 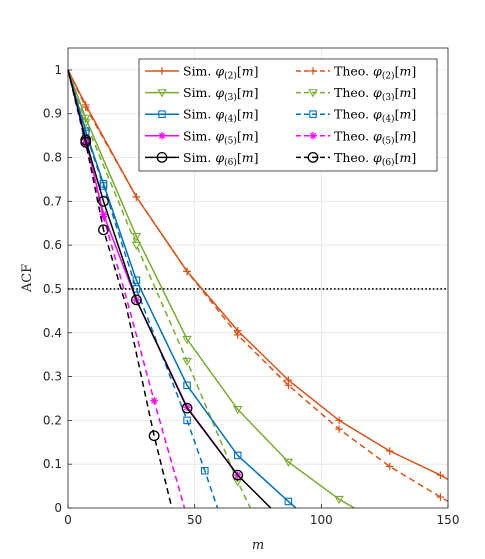 I want to click on legend-item: Theo. φ(5)[m], so click(x=356, y=137).